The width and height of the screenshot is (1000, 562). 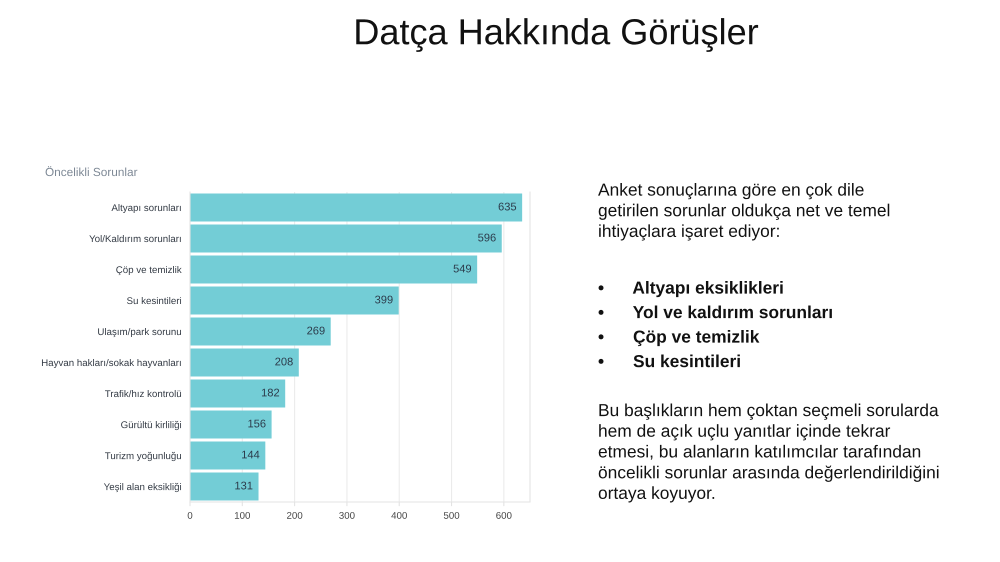 What do you see at coordinates (143, 394) in the screenshot?
I see `y-tick-label: Trafik/hız kontrolü` at bounding box center [143, 394].